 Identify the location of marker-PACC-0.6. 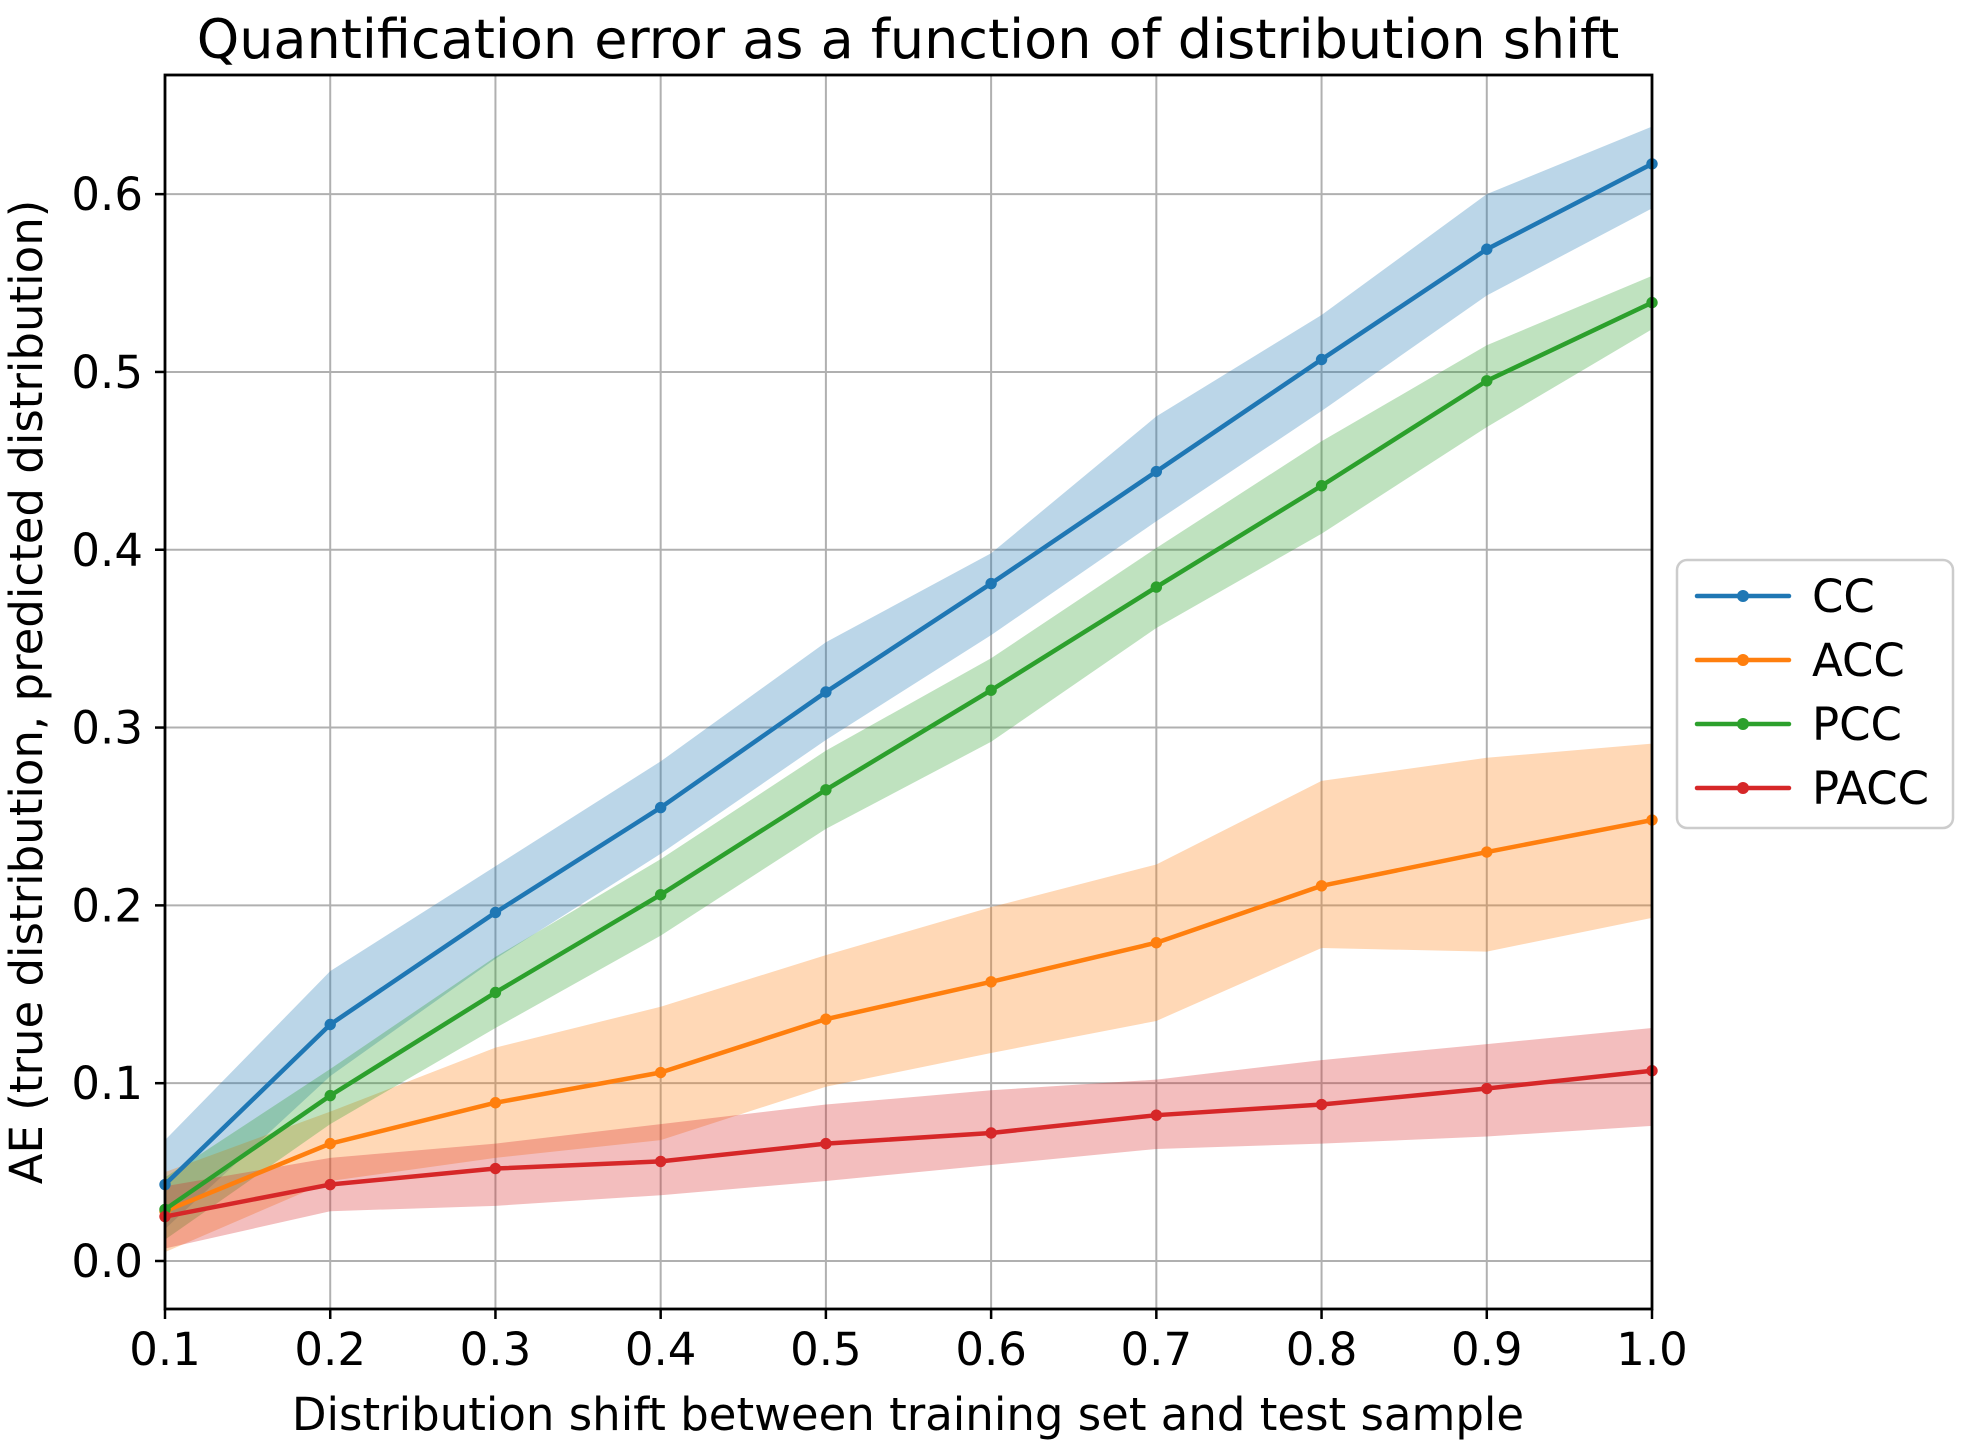
(991, 1133).